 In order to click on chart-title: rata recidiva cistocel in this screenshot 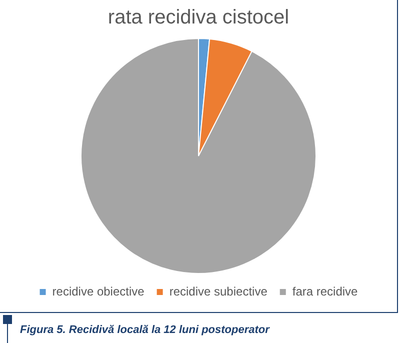, I will do `click(199, 17)`.